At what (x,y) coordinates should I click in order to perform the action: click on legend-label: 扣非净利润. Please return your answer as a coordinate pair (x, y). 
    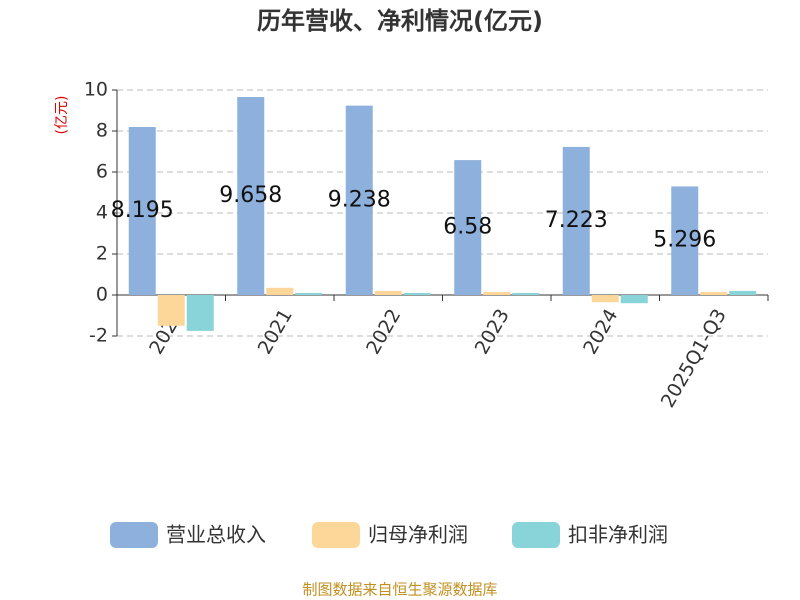
    Looking at the image, I should click on (618, 535).